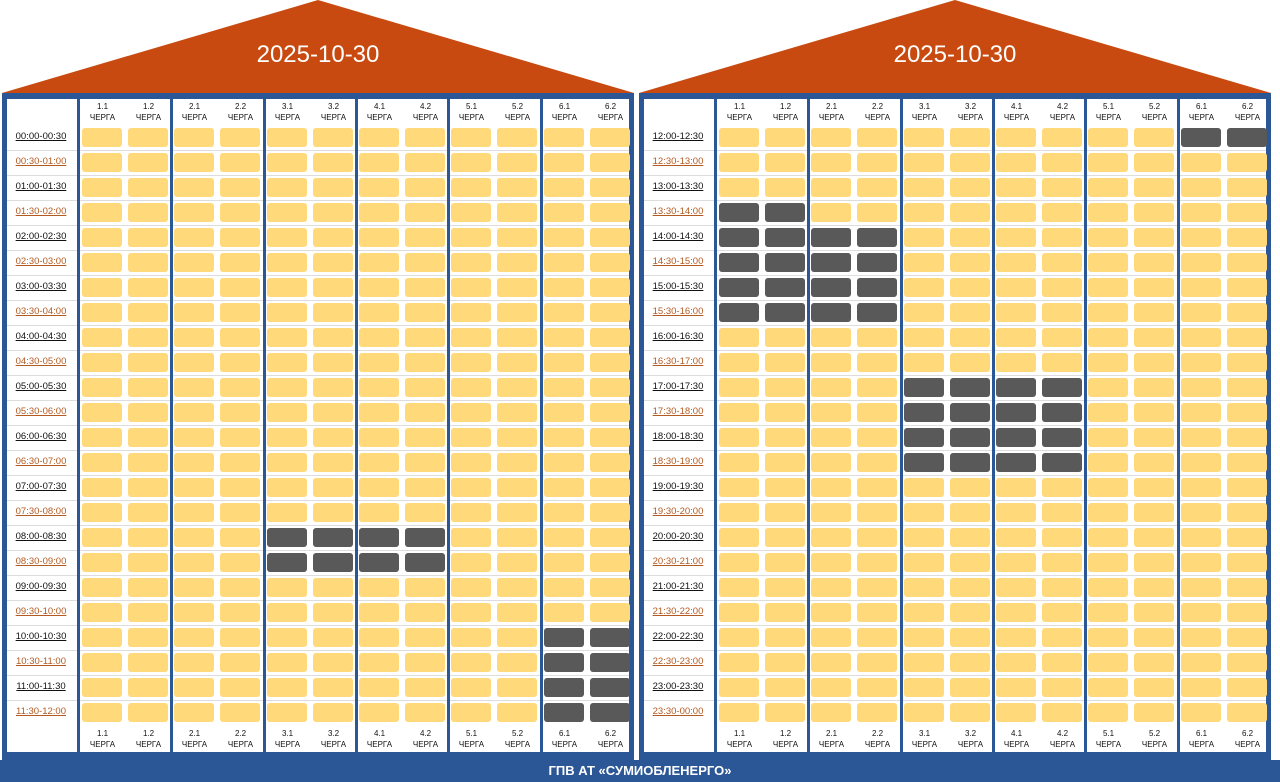 The height and width of the screenshot is (782, 1280). What do you see at coordinates (1016, 739) in the screenshot?
I see `queue-footer-4-1: 4.1 ЧЕРГА` at bounding box center [1016, 739].